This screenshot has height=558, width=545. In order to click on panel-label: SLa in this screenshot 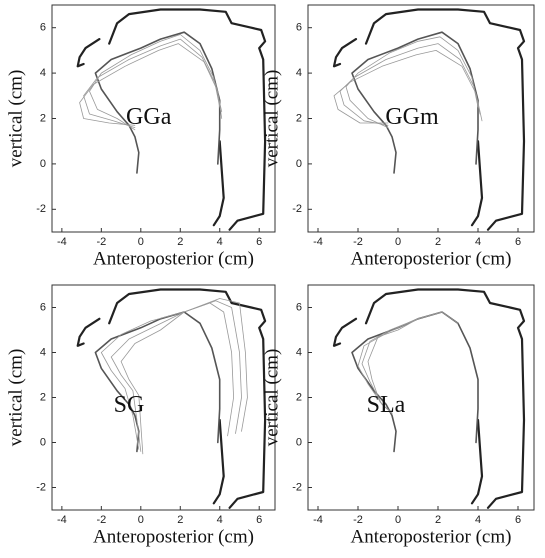, I will do `click(386, 405)`.